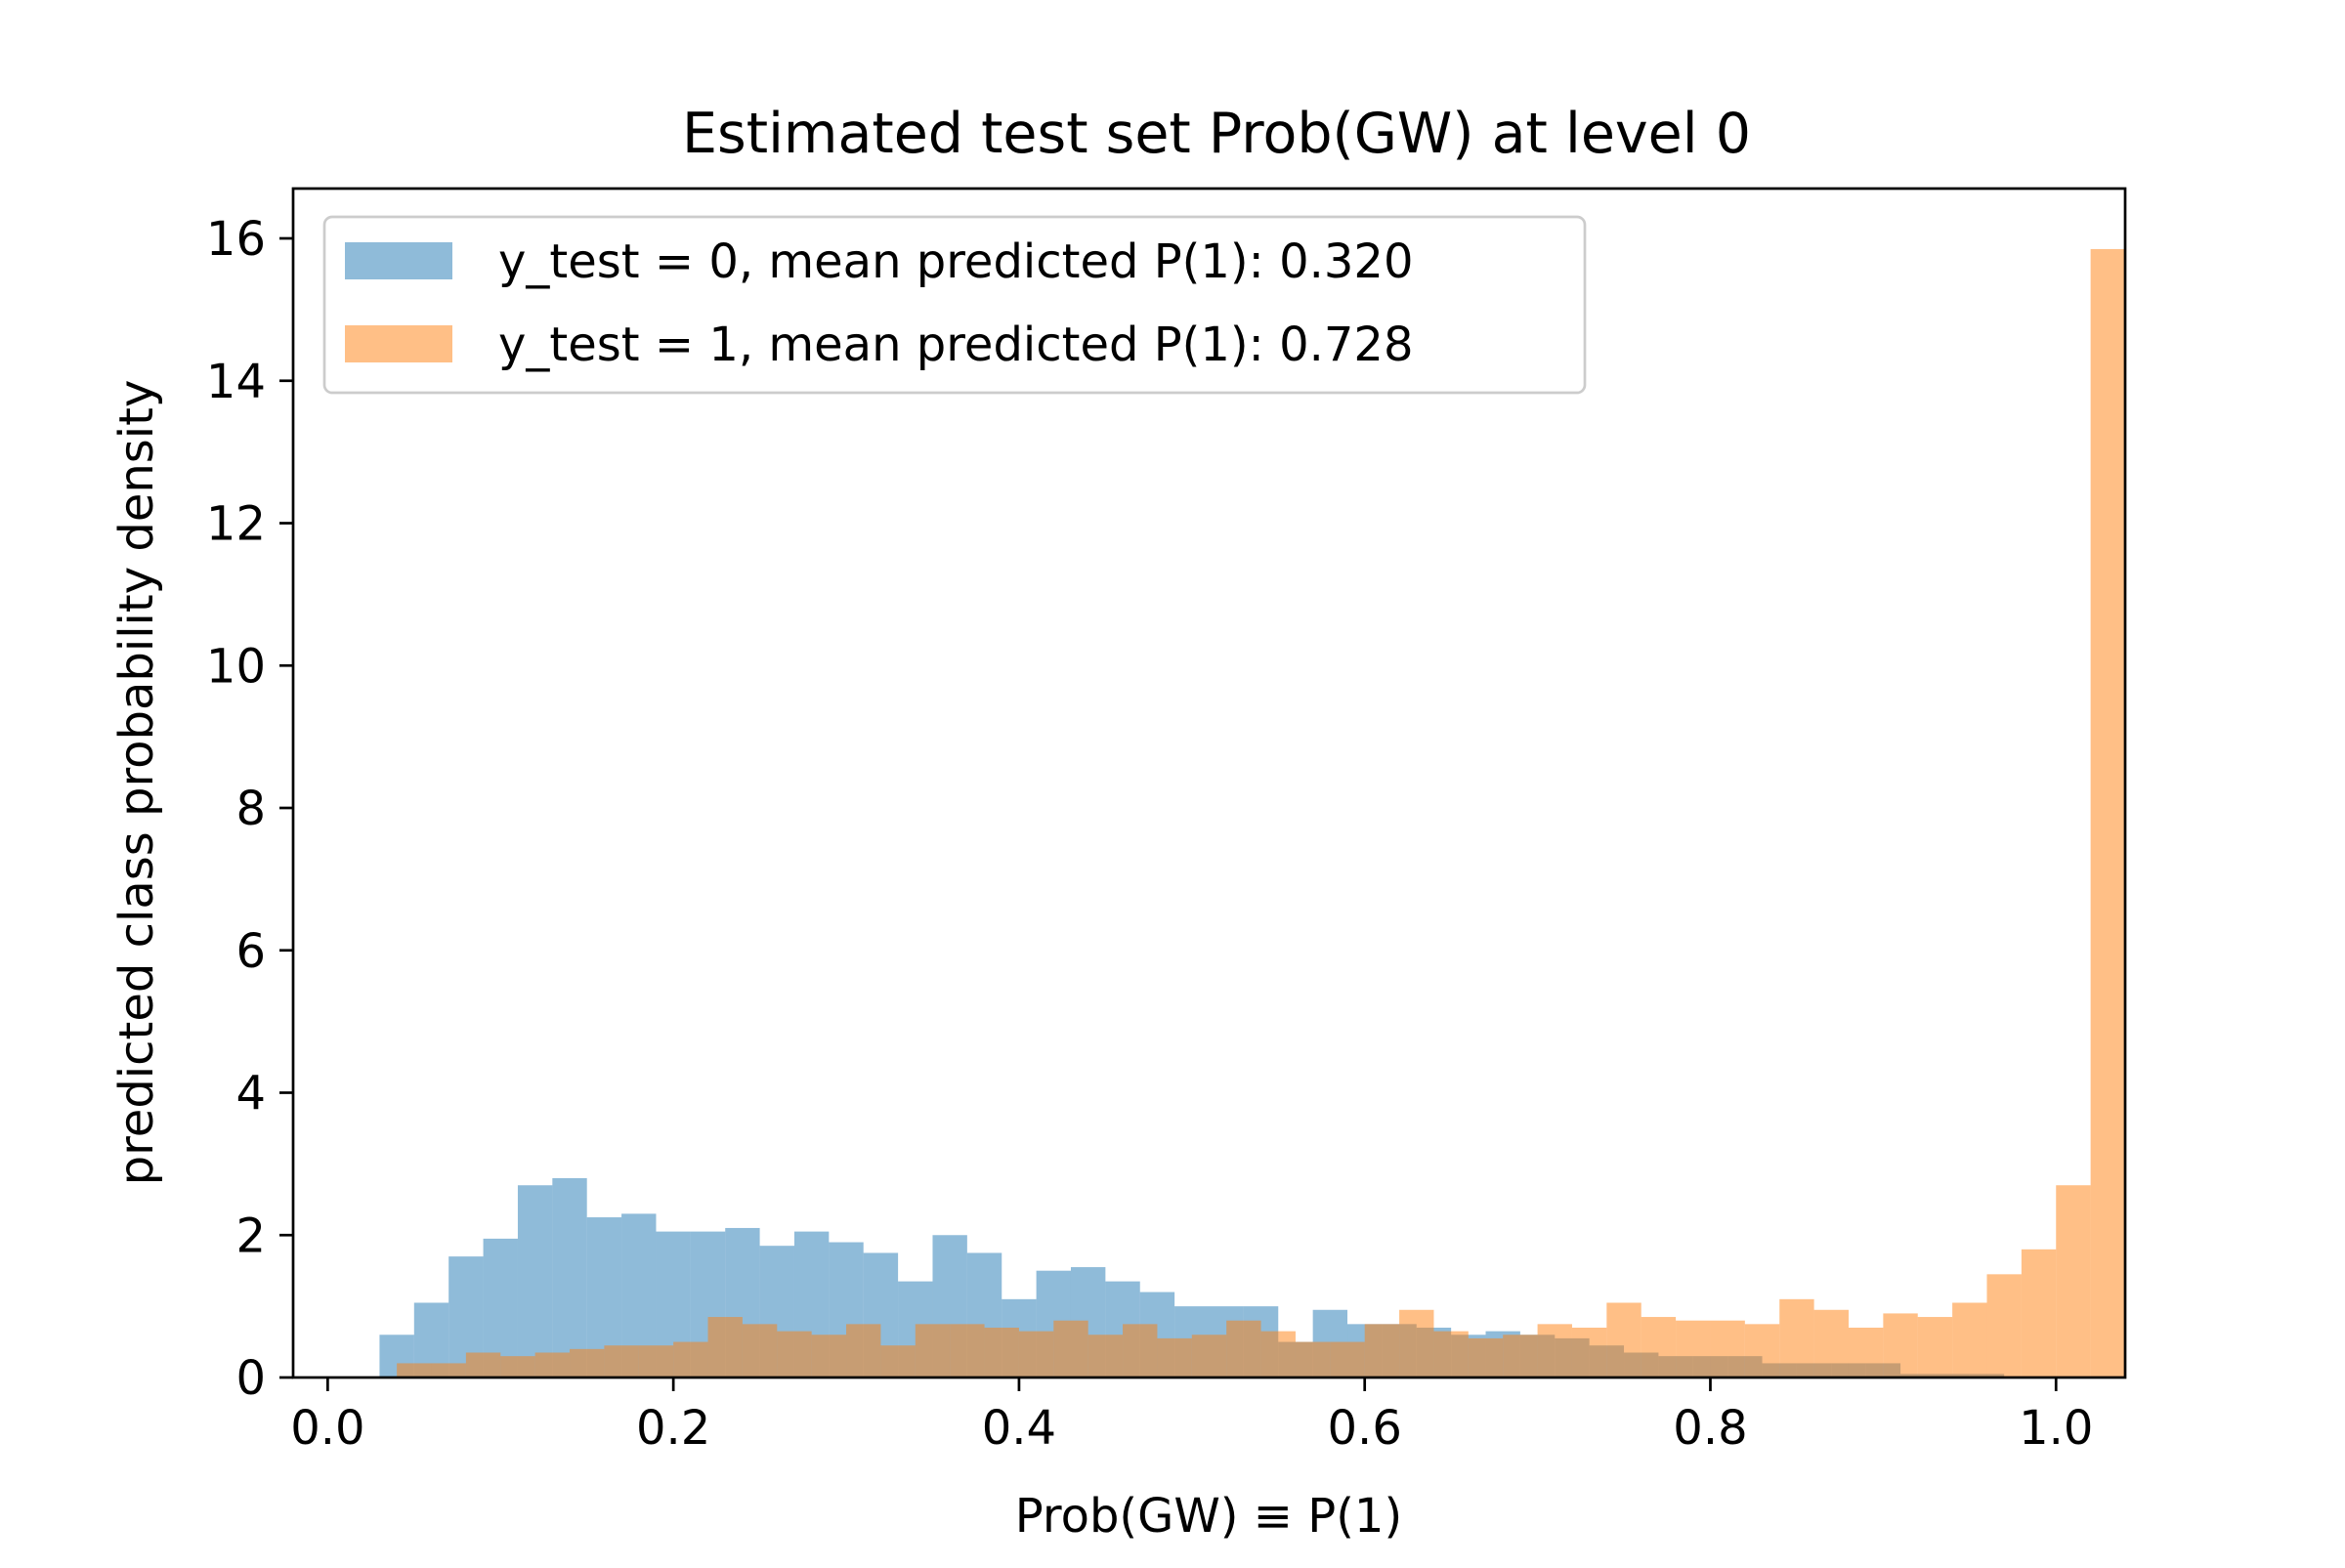  Describe the element at coordinates (1208, 1516) in the screenshot. I see `x-axis-label: Prob(GW) ≡ P(1)` at that location.